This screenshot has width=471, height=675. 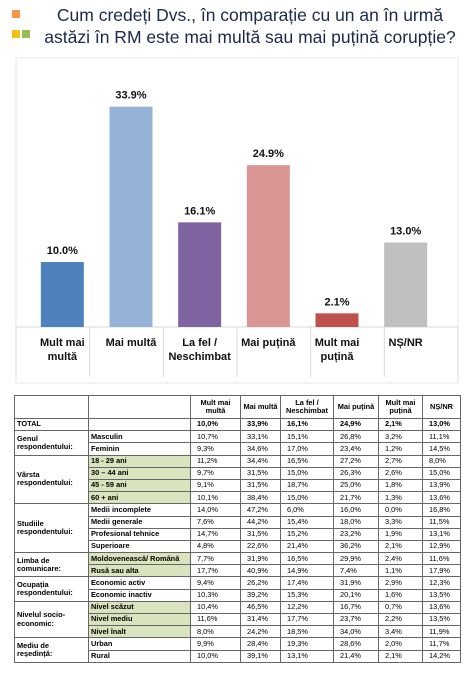 What do you see at coordinates (268, 154) in the screenshot?
I see `data-label: 24.9%` at bounding box center [268, 154].